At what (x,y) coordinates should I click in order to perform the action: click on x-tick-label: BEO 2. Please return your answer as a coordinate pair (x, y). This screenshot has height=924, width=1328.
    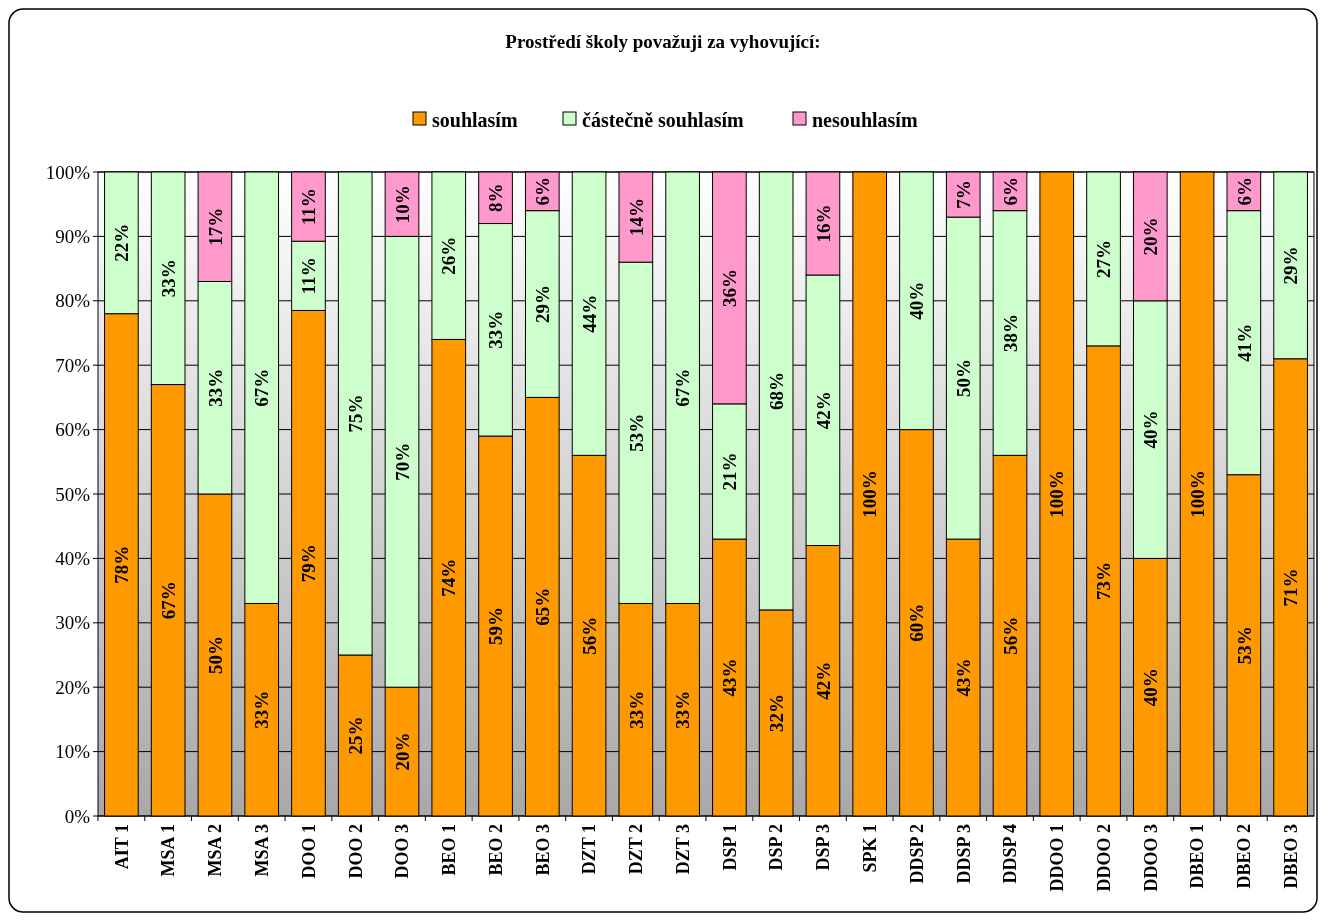
    Looking at the image, I should click on (495, 850).